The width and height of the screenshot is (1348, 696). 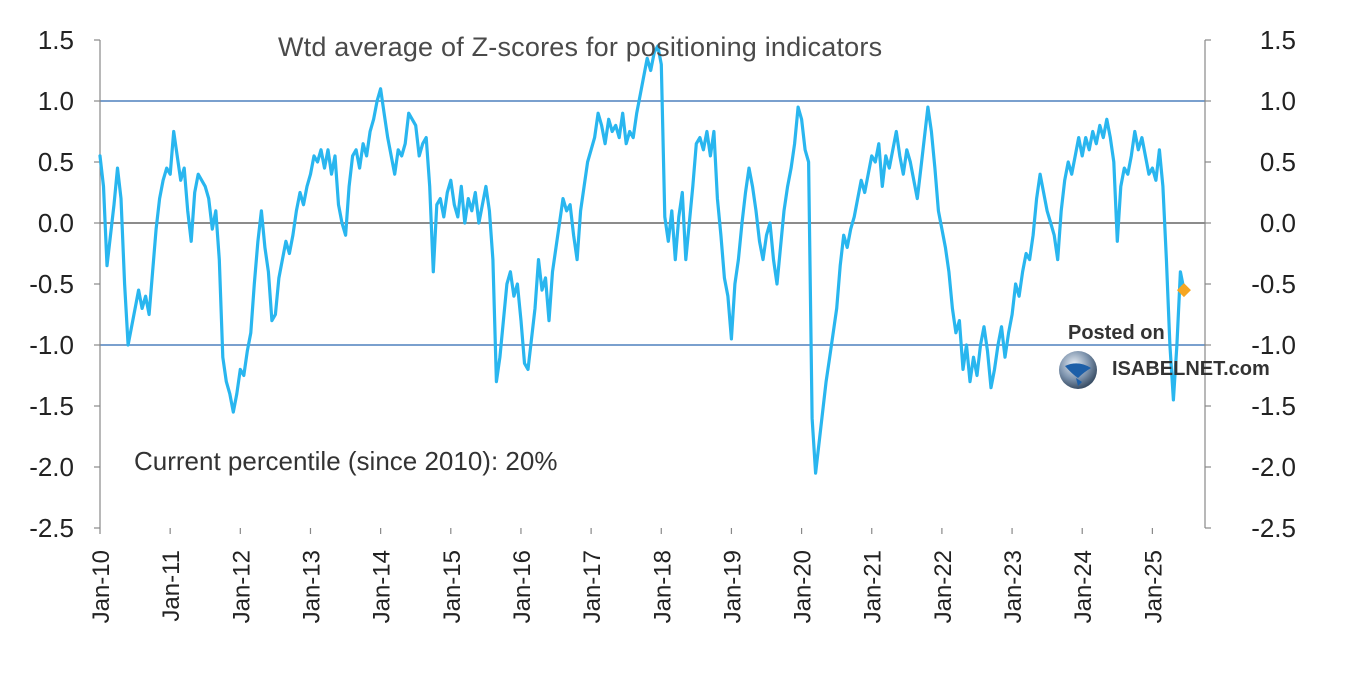 What do you see at coordinates (56, 223) in the screenshot?
I see `y-tick-label: 0.0` at bounding box center [56, 223].